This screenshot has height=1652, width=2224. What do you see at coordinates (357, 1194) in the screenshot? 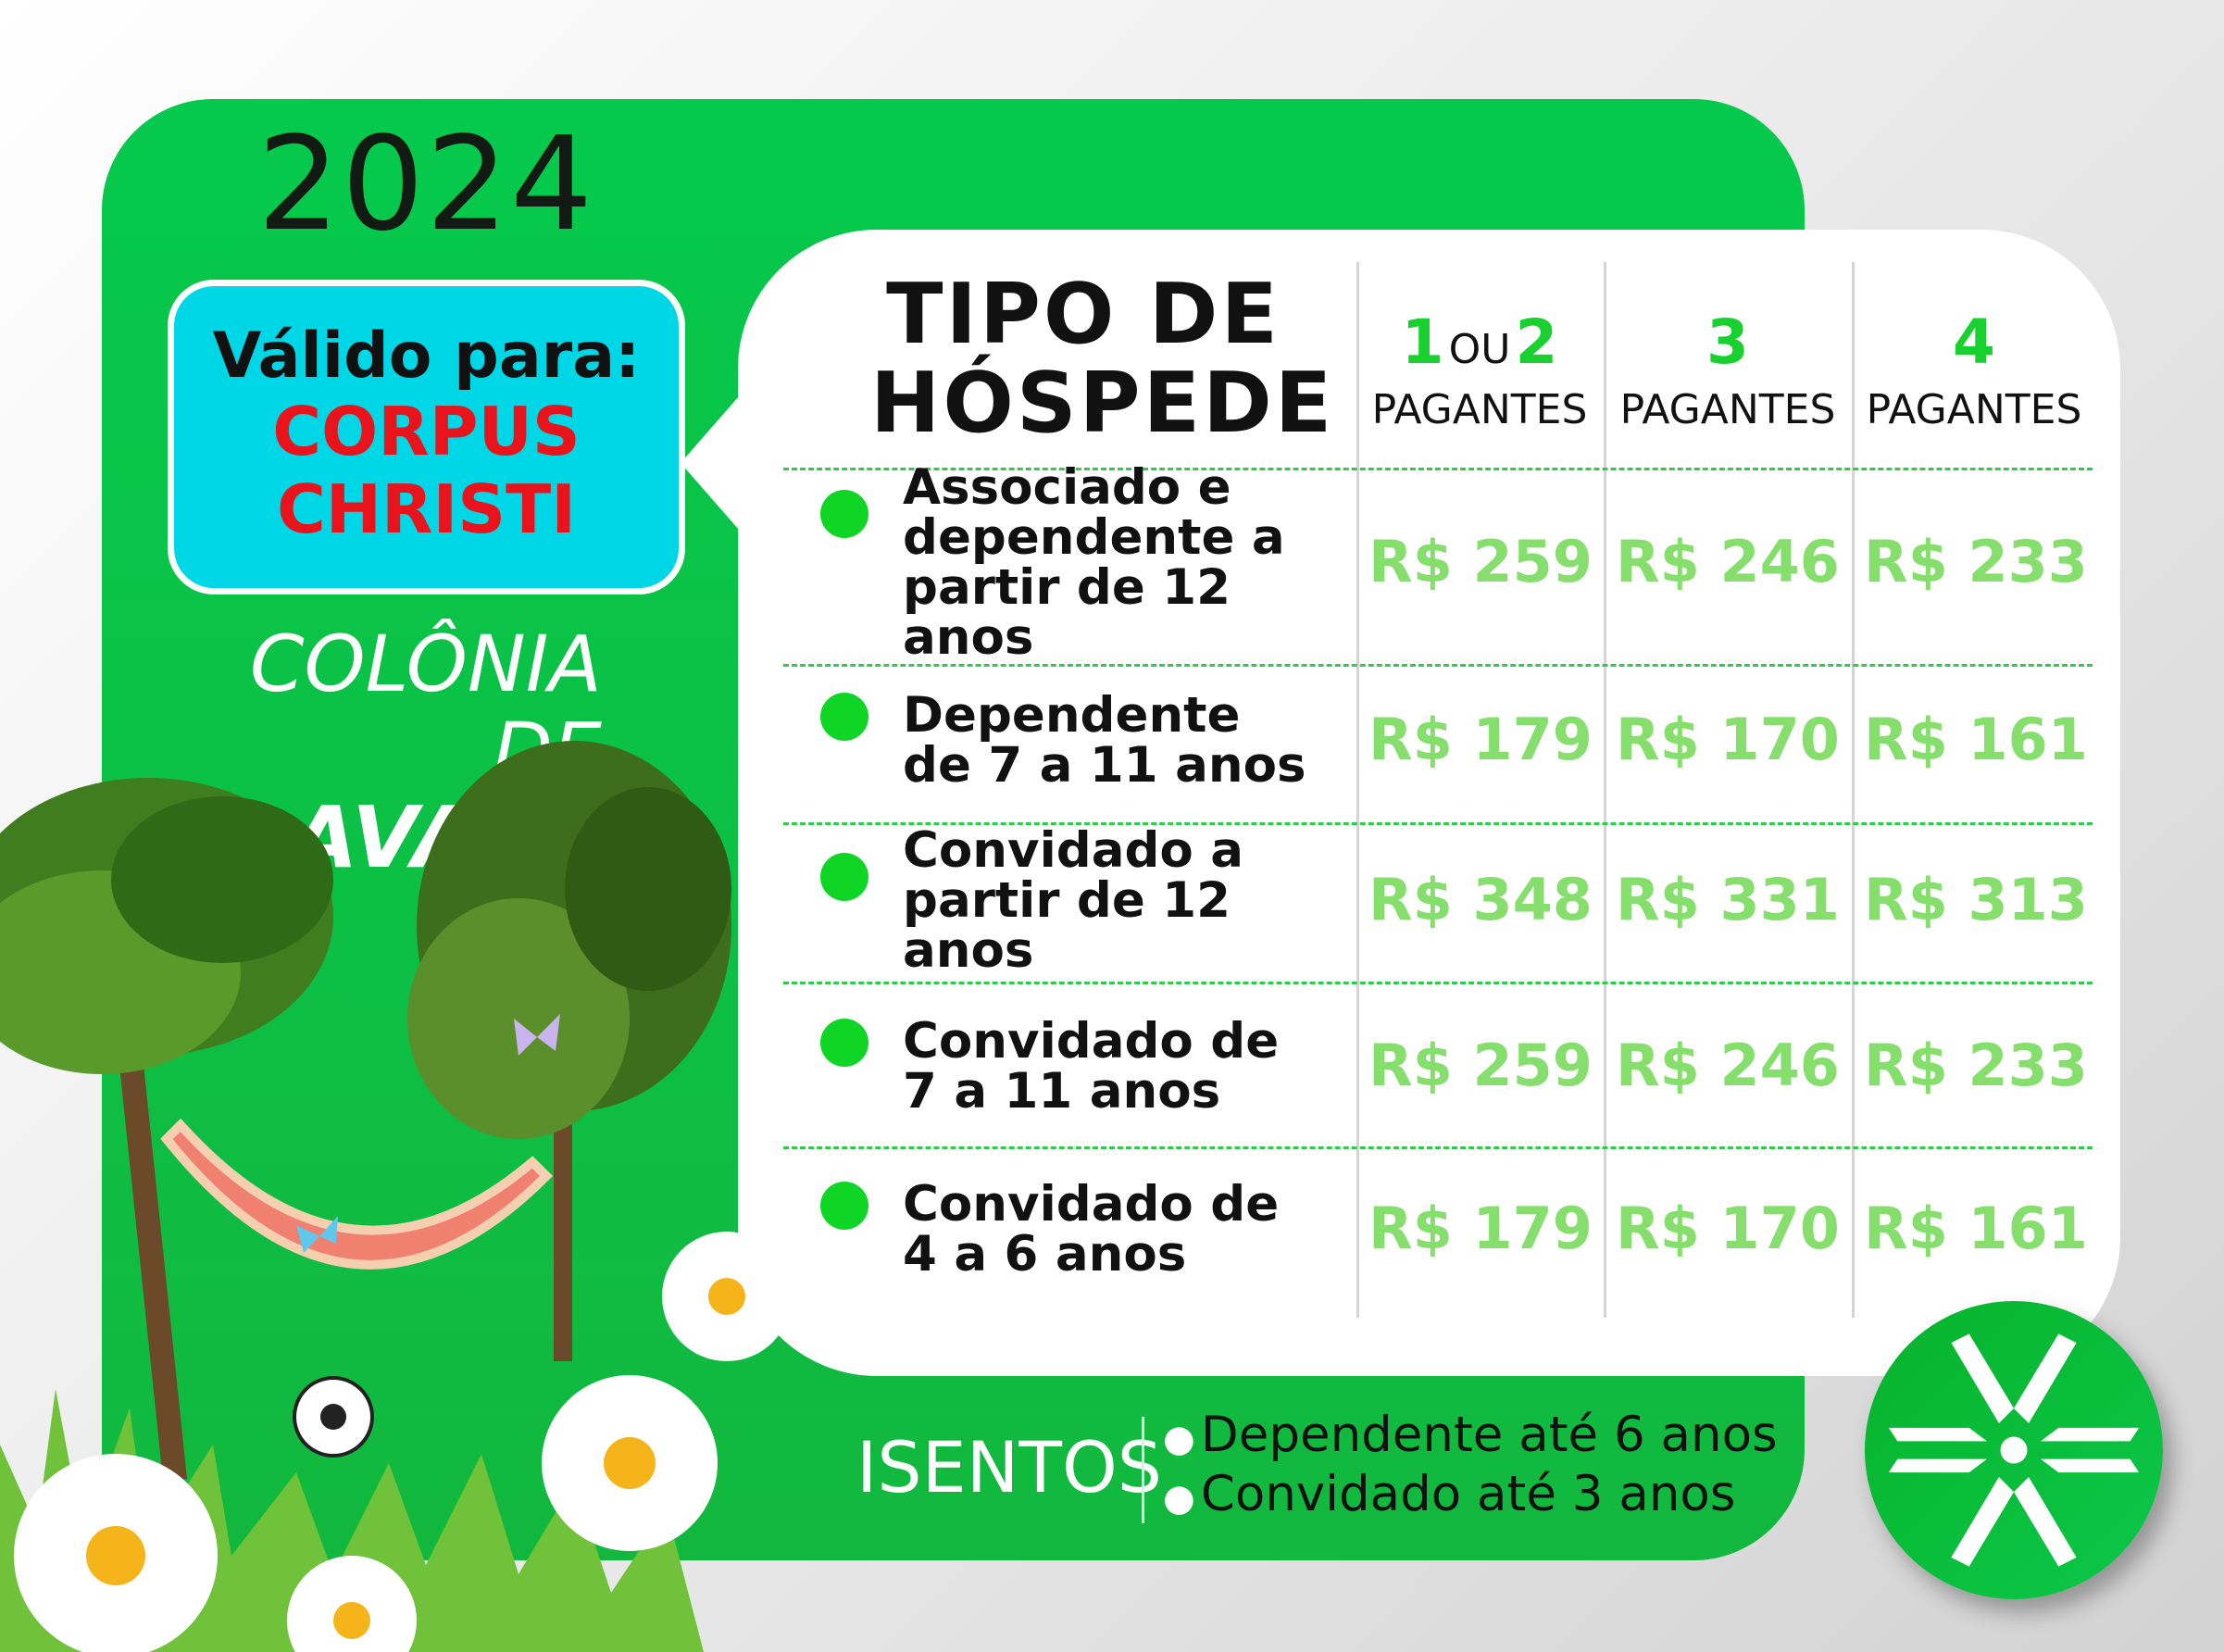
I see `hammock-icon` at bounding box center [357, 1194].